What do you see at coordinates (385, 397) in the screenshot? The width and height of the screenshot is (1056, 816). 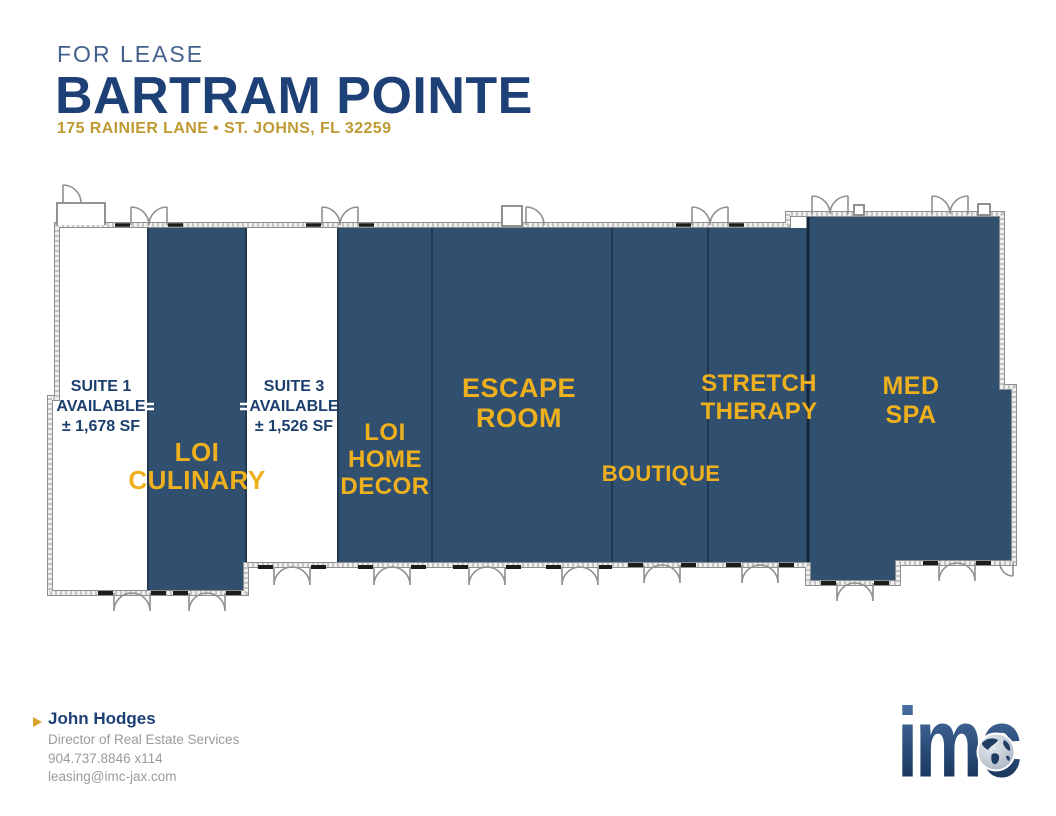 I see `suite-shape-loi-home-decor` at bounding box center [385, 397].